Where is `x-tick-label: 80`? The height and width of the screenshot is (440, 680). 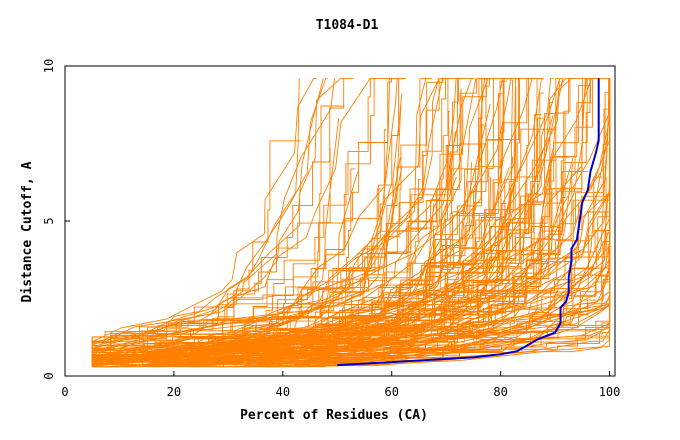 x-tick-label: 80 is located at coordinates (500, 392).